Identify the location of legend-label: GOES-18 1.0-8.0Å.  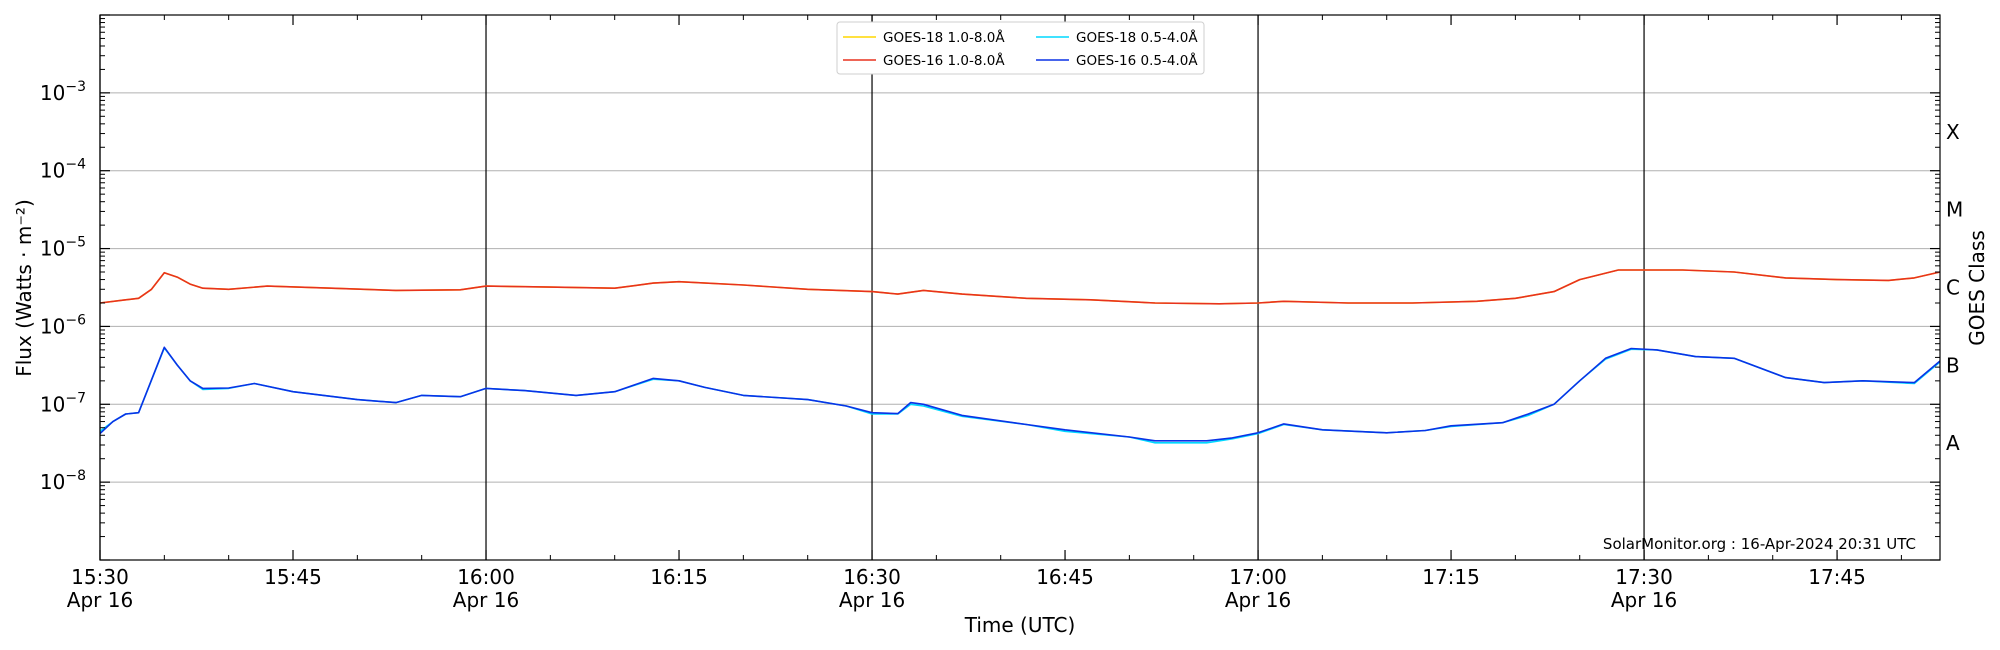
(944, 37).